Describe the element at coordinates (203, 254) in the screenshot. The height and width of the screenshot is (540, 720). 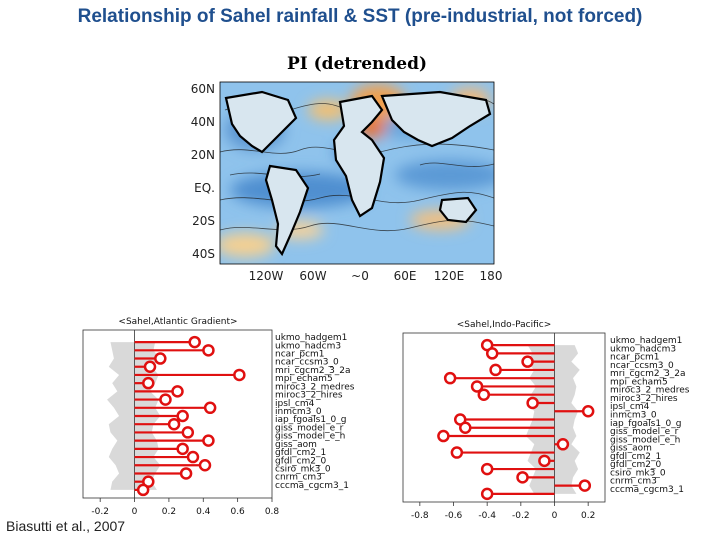
I see `lat-label: 40S` at that location.